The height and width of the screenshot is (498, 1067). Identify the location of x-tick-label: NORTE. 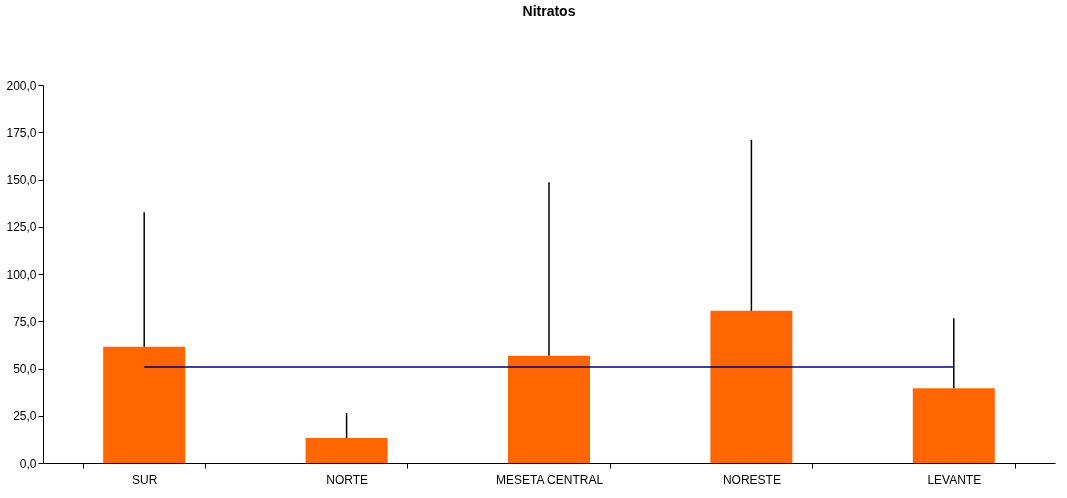
(347, 479).